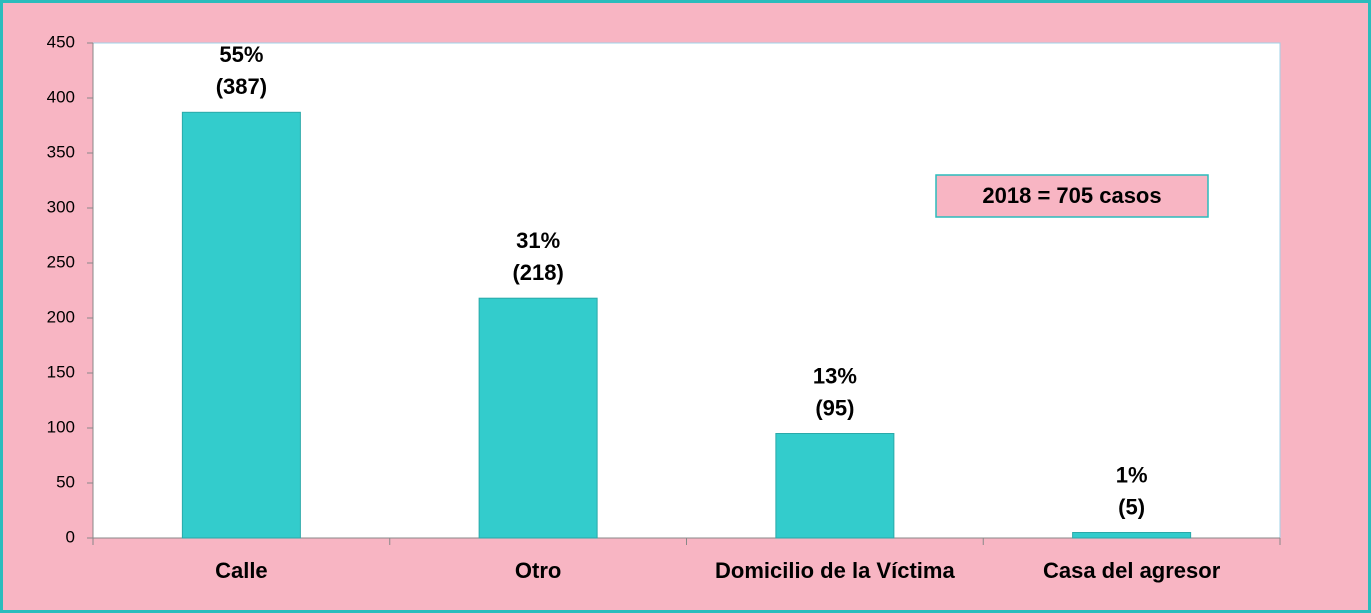  I want to click on value-label: (5), so click(1131, 506).